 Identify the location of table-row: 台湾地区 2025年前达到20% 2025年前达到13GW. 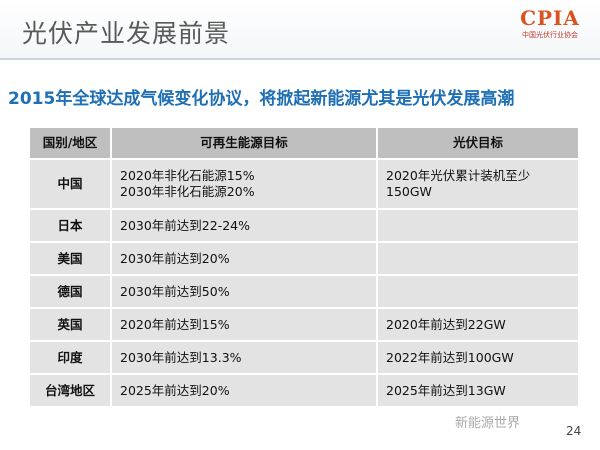
(304, 390).